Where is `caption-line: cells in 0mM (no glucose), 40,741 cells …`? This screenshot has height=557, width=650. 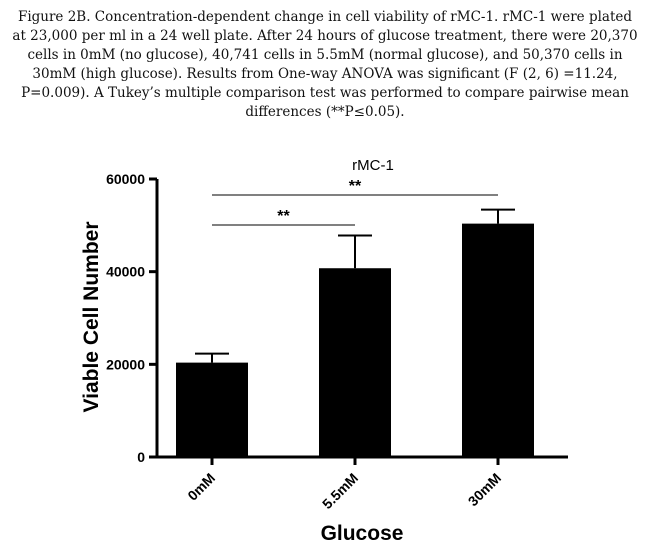
caption-line: cells in 0mM (no glucose), 40,741 cells … is located at coordinates (325, 55).